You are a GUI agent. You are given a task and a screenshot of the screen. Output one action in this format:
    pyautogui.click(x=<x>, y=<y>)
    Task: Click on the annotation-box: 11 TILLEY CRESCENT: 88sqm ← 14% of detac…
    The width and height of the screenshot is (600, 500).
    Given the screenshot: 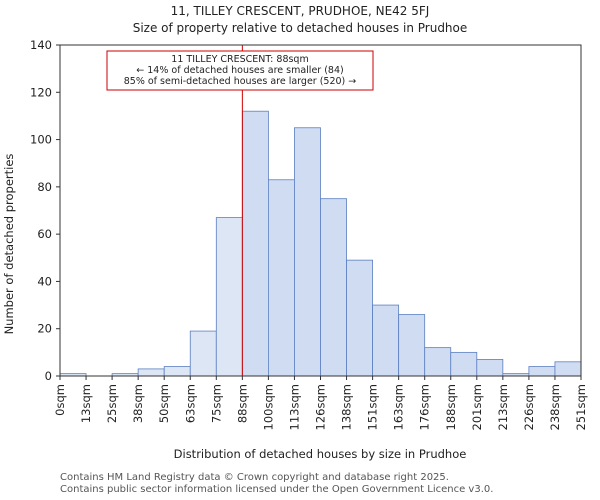 What is the action you would take?
    pyautogui.click(x=240, y=70)
    